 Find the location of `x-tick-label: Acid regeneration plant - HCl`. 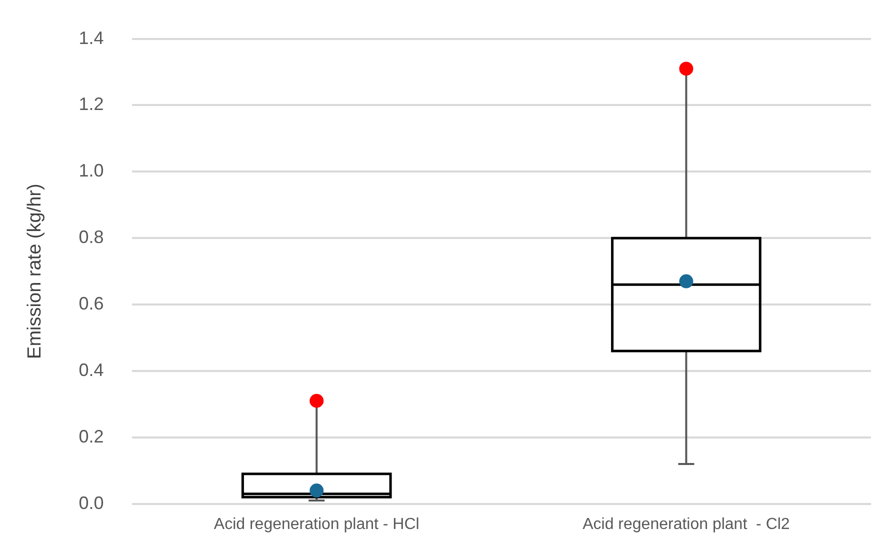

x-tick-label: Acid regeneration plant - HCl is located at coordinates (317, 524).